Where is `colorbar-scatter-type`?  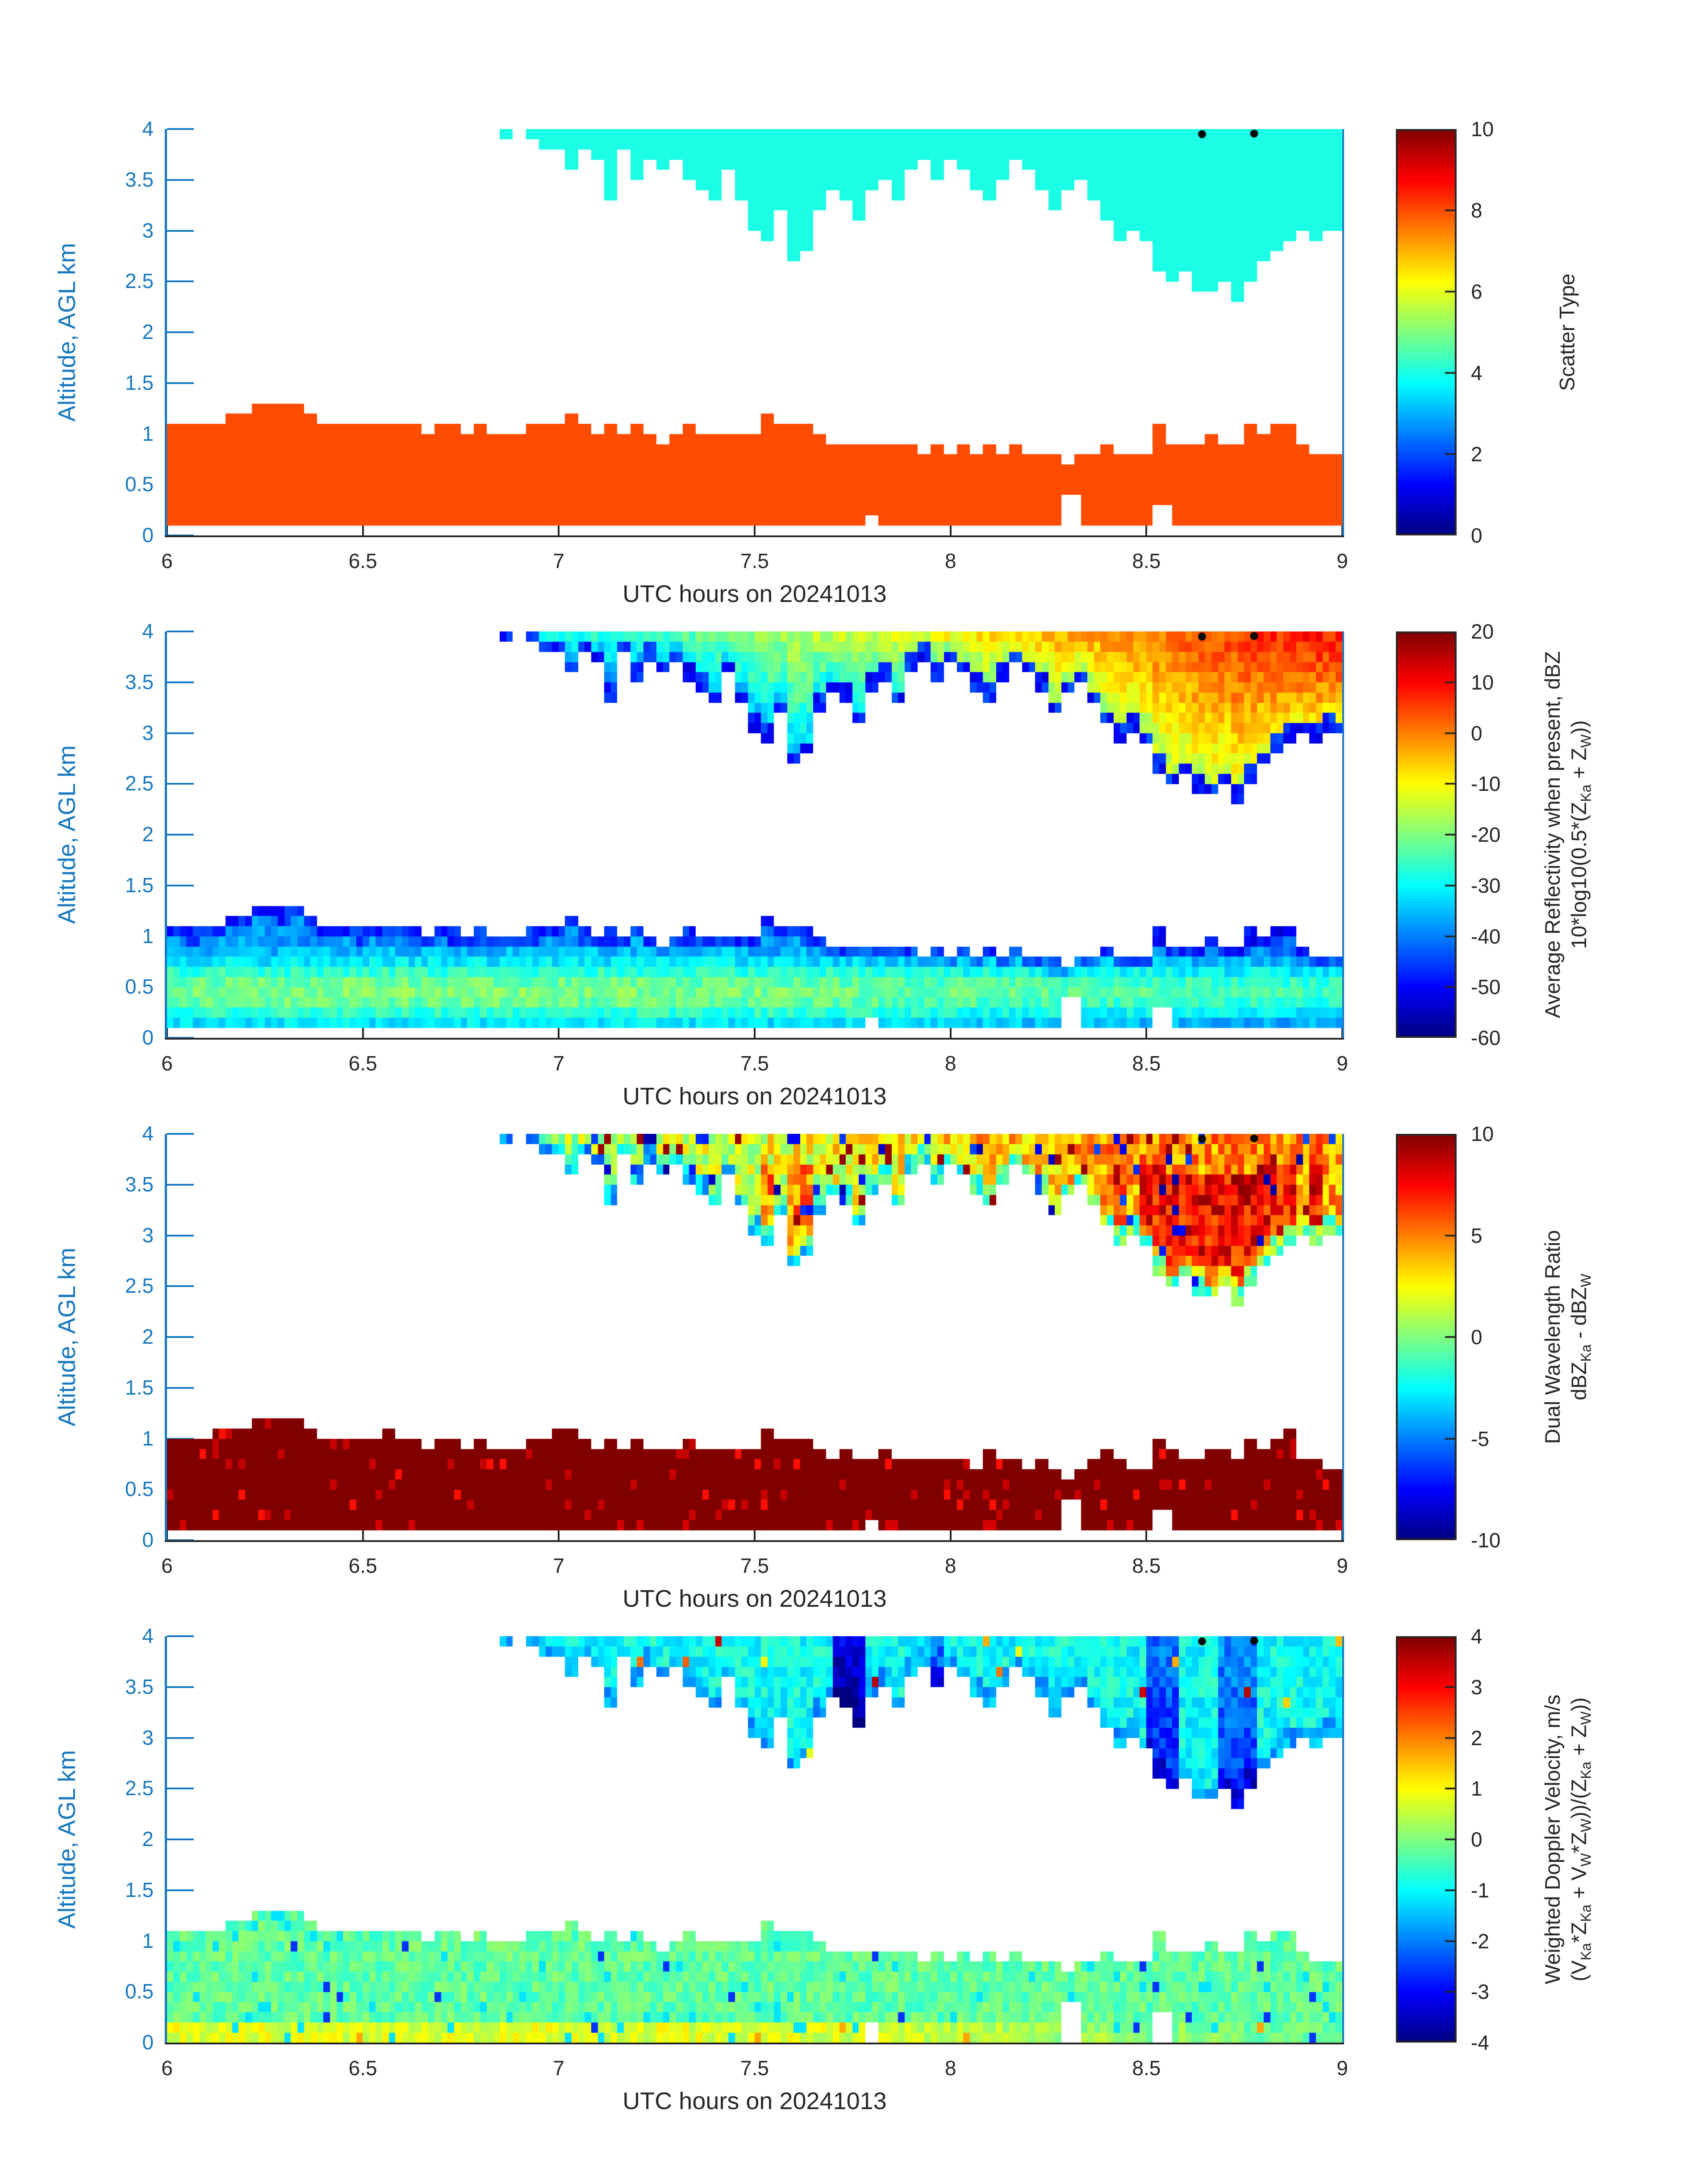 colorbar-scatter-type is located at coordinates (1426, 332).